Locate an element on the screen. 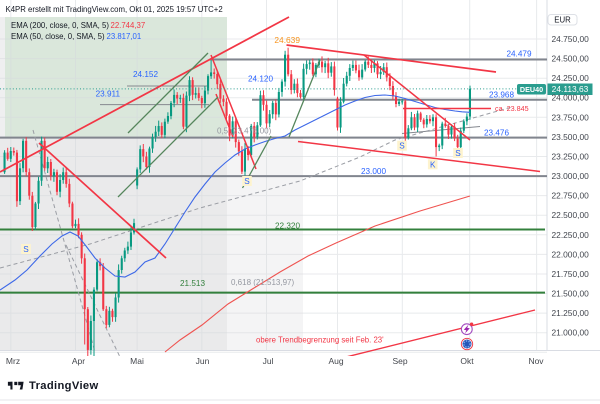 Image resolution: width=600 pixels, height=404 pixels. svg-text: 23.000,00 is located at coordinates (571, 176).